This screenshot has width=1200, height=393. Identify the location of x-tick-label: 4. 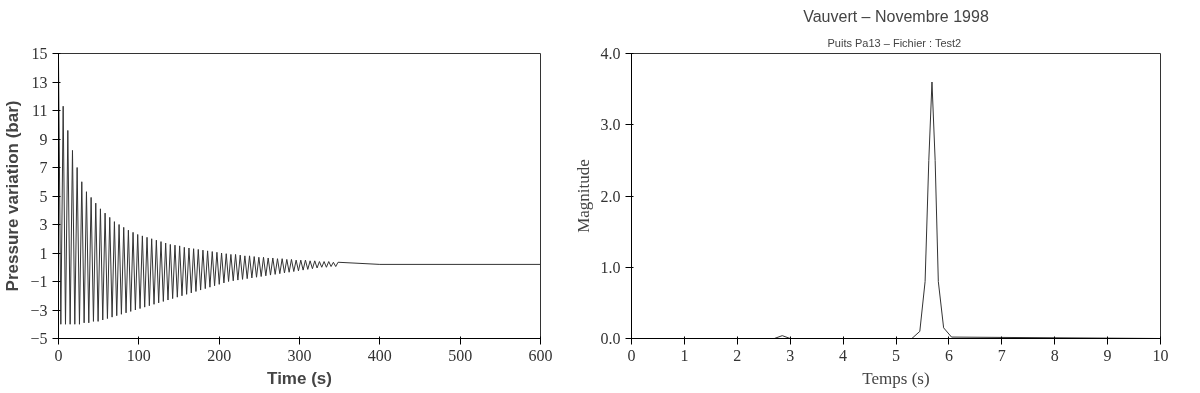
(843, 355).